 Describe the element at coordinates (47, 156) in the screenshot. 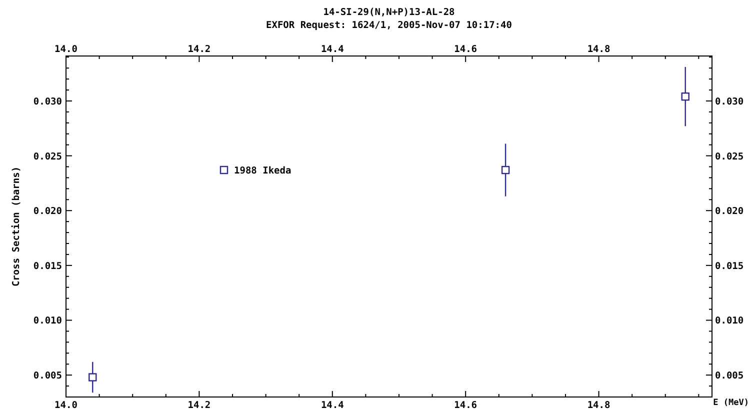

I see `y-tick-label: 0.025` at that location.